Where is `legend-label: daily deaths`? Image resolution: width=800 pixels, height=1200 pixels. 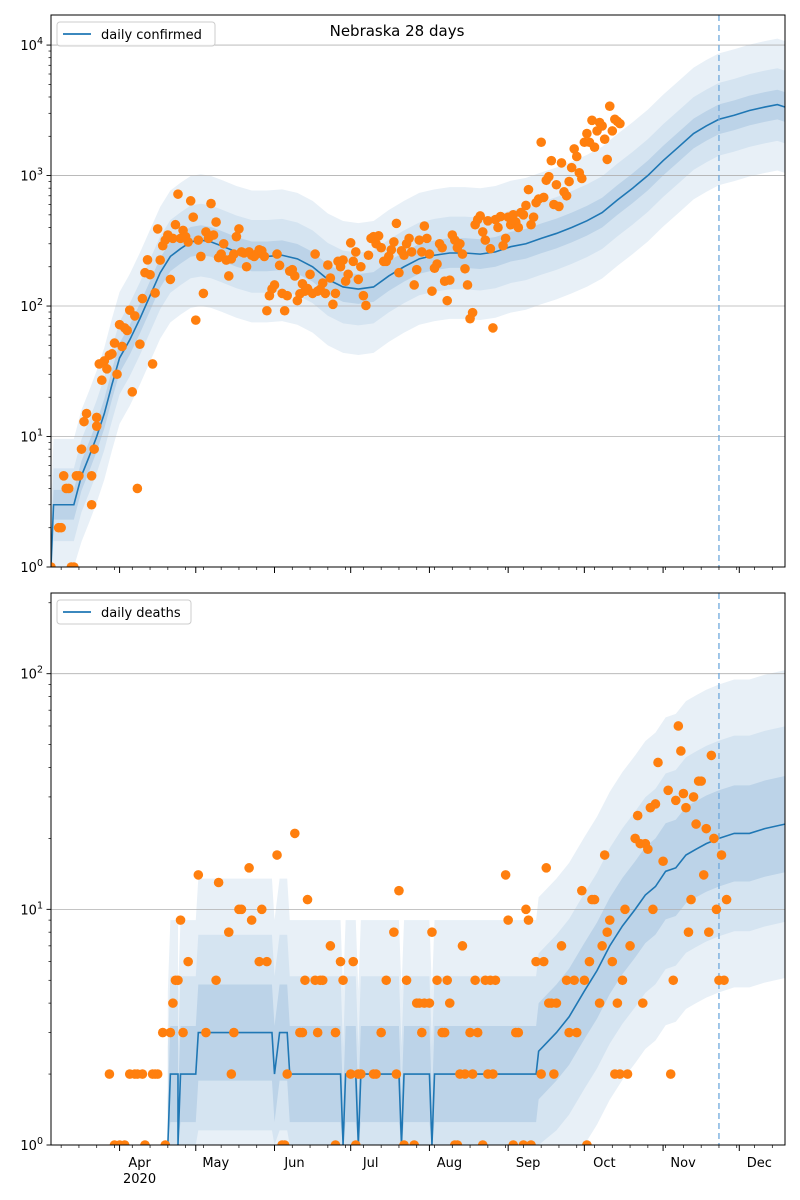 legend-label: daily deaths is located at coordinates (141, 613).